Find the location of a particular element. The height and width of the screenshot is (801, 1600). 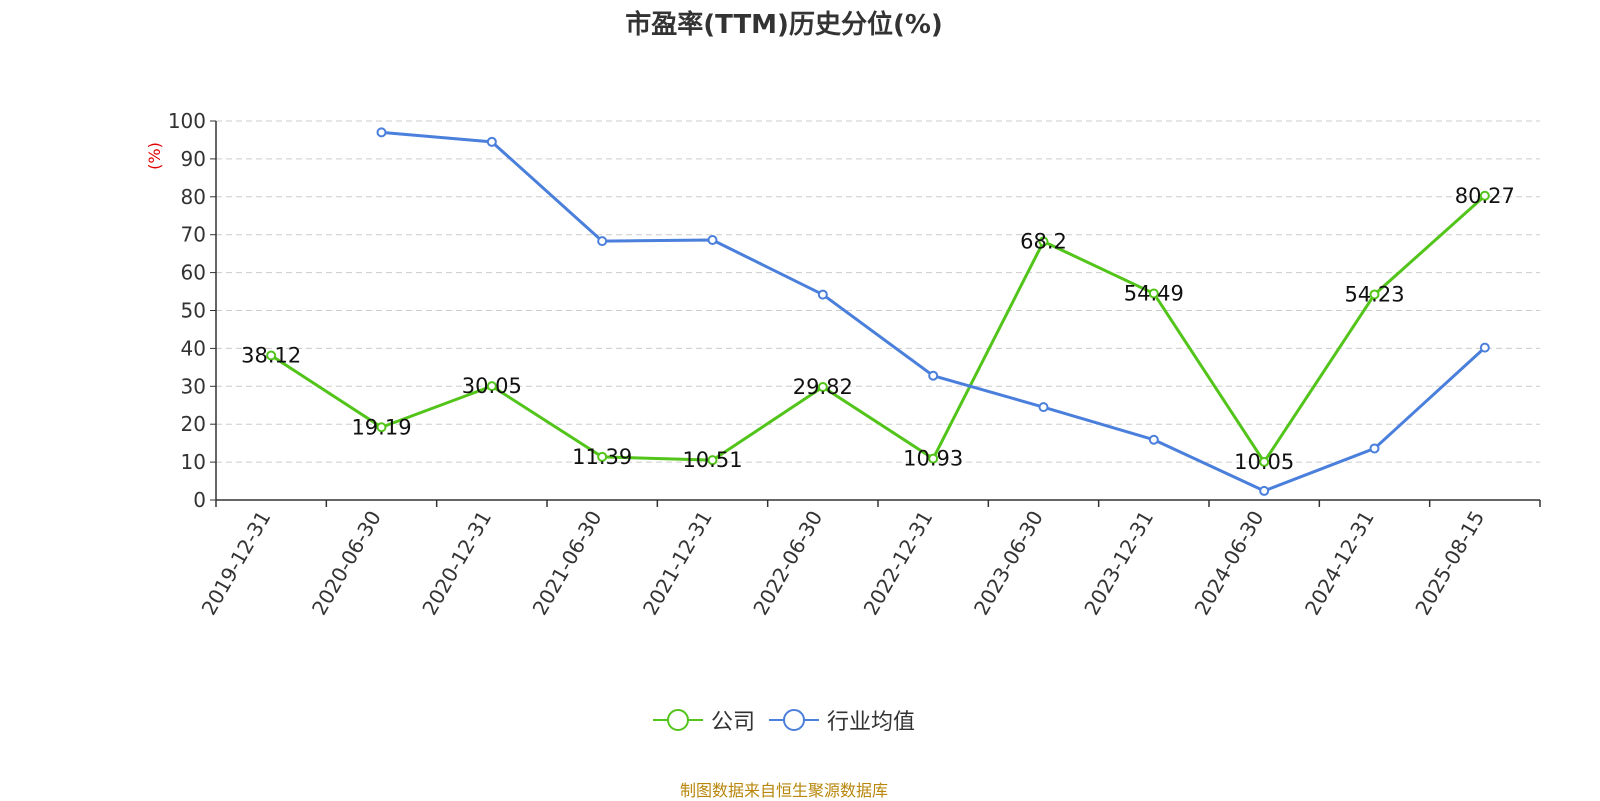

y-tick-label: 10 is located at coordinates (193, 462).